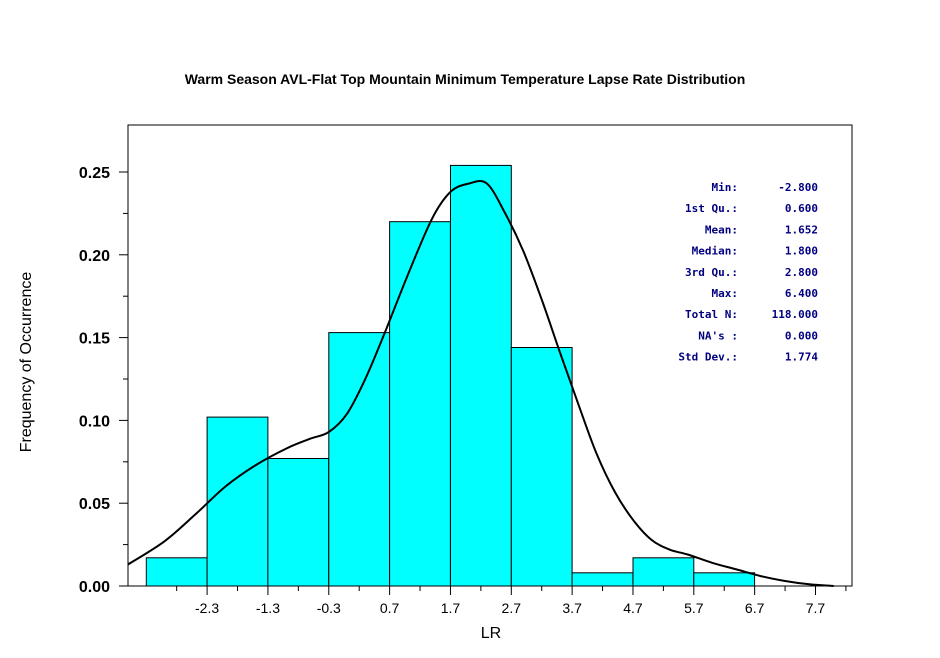  What do you see at coordinates (94, 173) in the screenshot?
I see `y-tick-label: 0.25` at bounding box center [94, 173].